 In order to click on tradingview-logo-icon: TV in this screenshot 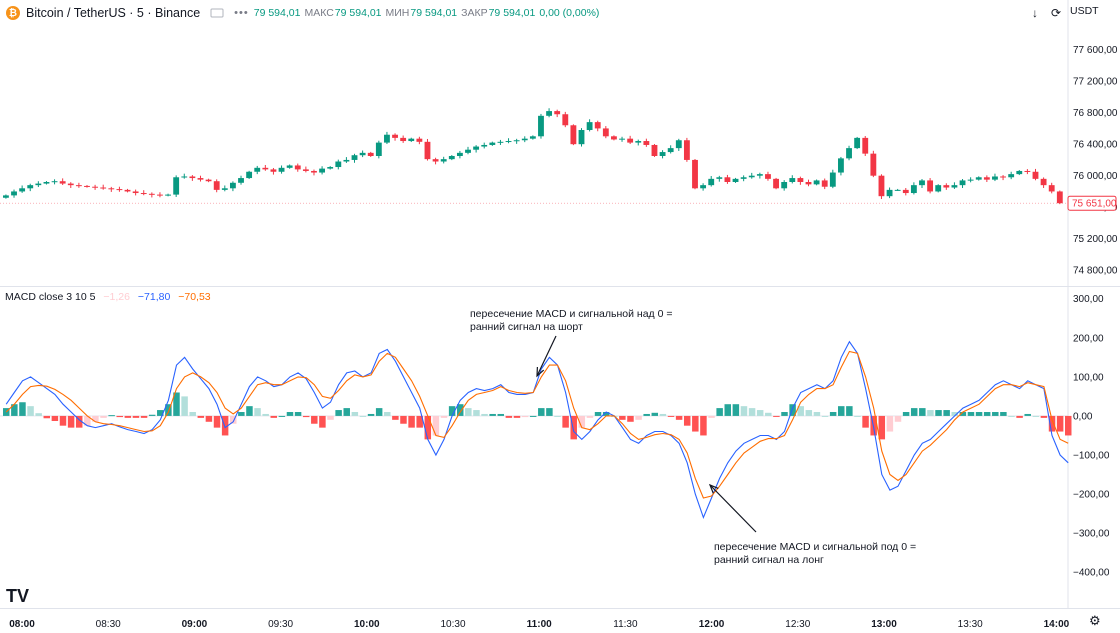, I will do `click(18, 596)`.